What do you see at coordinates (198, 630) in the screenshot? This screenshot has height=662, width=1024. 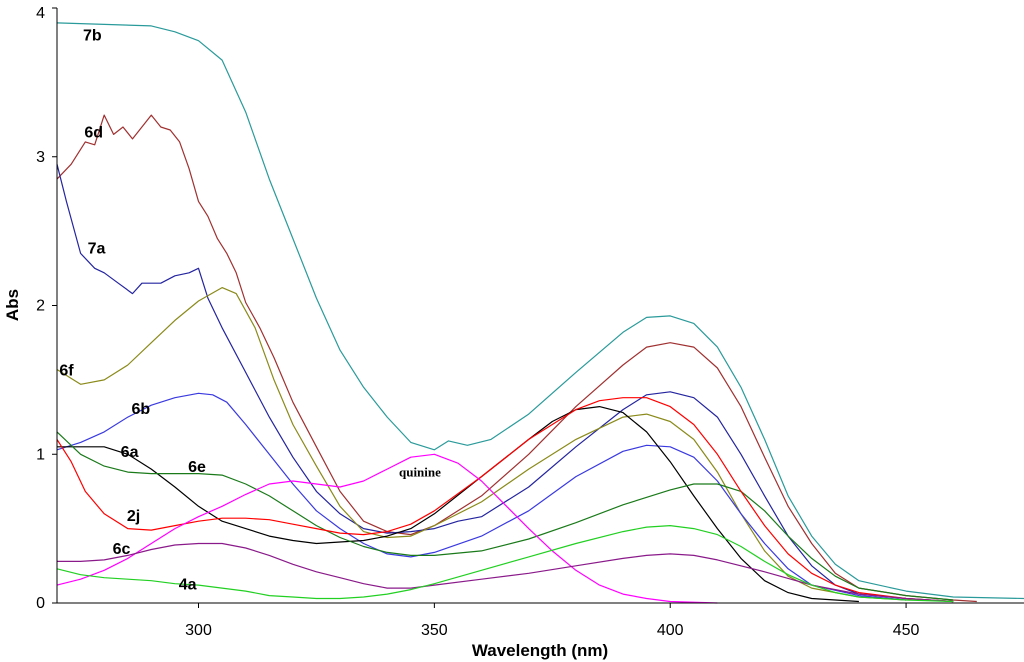 I see `x-tick-label: 300` at bounding box center [198, 630].